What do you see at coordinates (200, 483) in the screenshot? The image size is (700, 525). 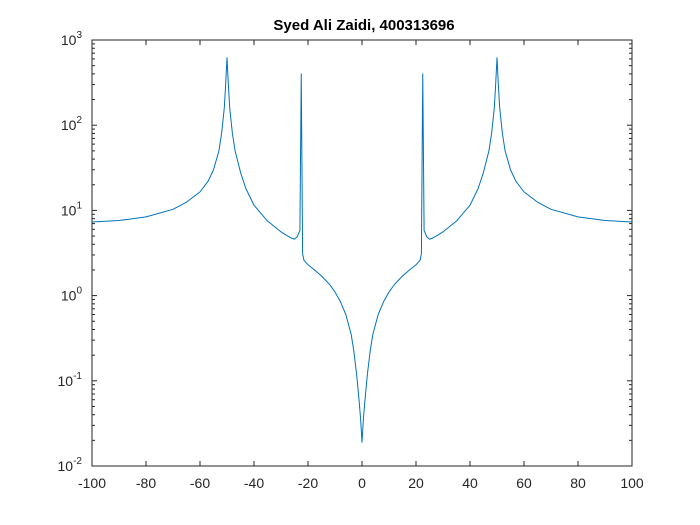 I see `x-tick-label: -60` at bounding box center [200, 483].